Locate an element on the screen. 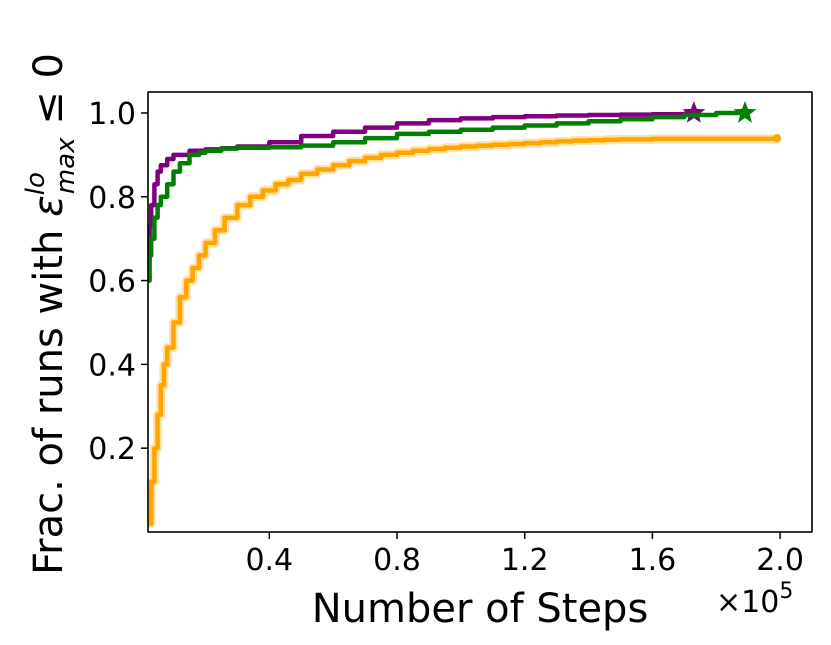 The width and height of the screenshot is (831, 645). x-tick-label: 2.0 is located at coordinates (780, 560).